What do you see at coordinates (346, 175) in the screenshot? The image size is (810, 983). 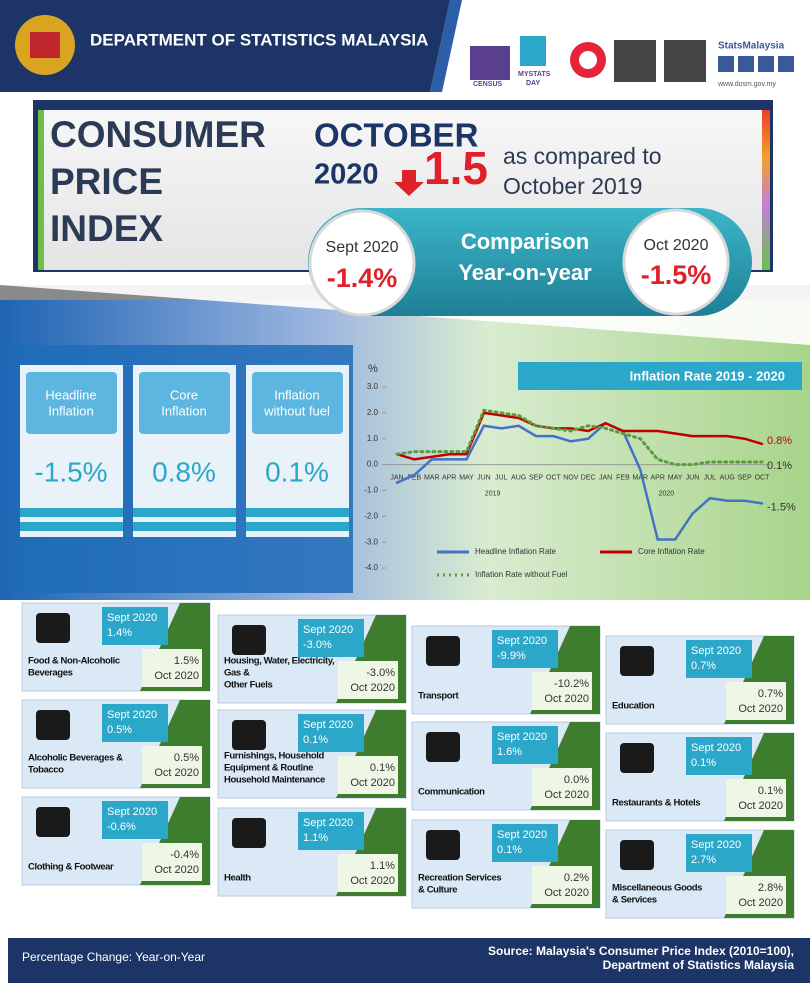 I see `hero-year: 2020` at bounding box center [346, 175].